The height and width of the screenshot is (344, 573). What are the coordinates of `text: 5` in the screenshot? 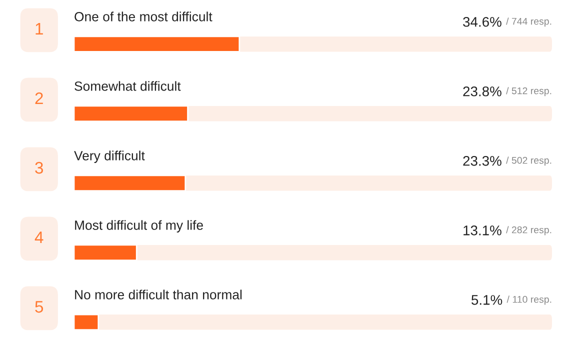 It's located at (39, 307).